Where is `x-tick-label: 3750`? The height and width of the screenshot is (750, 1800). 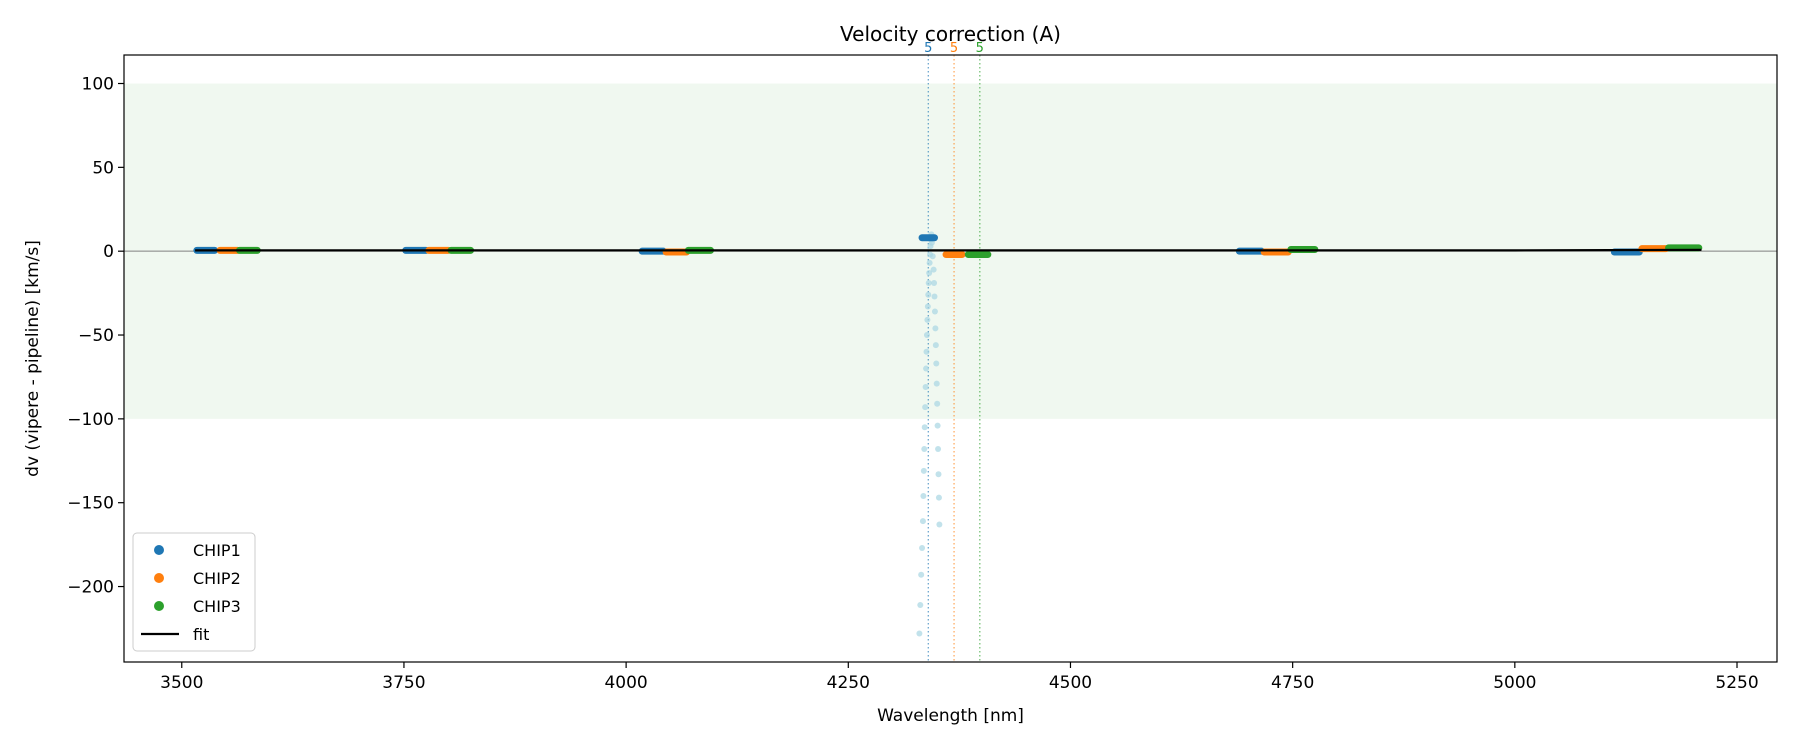
x-tick-label: 3750 is located at coordinates (403, 683).